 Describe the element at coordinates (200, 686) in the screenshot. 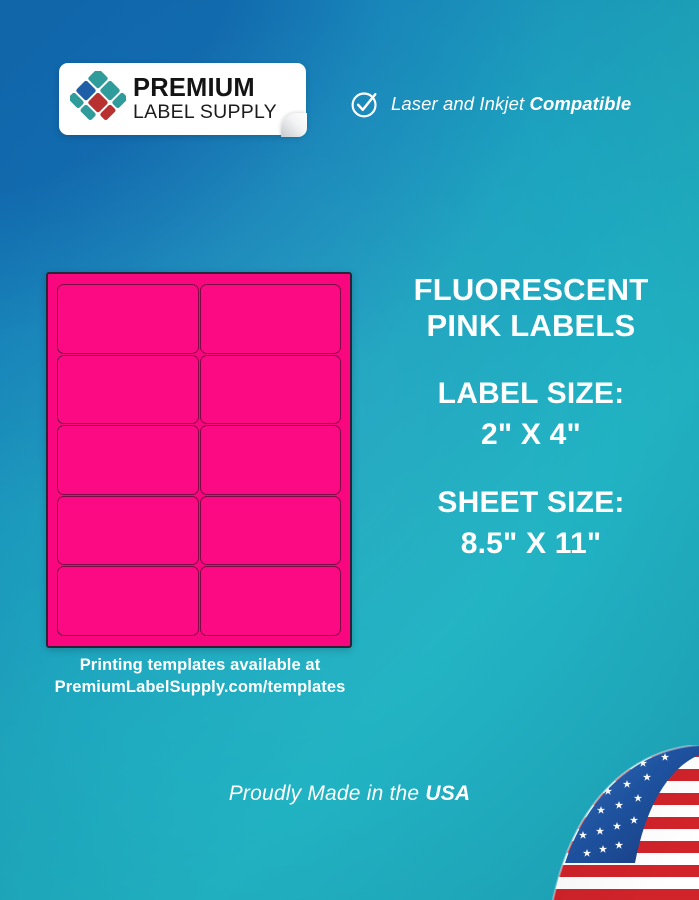

I see `templates-note-url: PremiumLabelSupply.com/templates` at that location.